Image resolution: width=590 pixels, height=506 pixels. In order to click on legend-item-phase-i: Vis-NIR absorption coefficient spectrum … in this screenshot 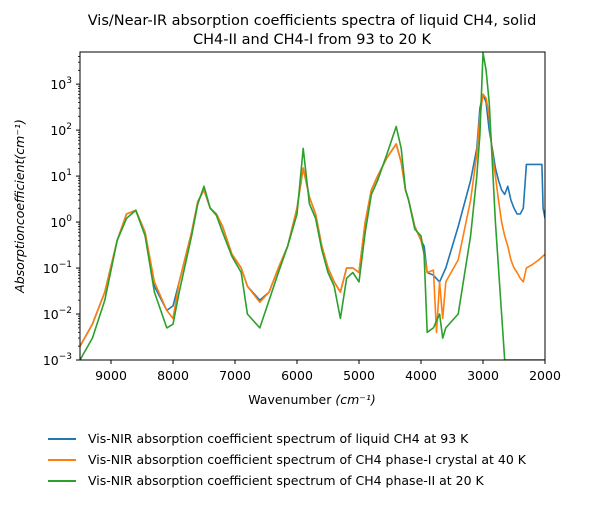, I will do `click(286, 459)`.